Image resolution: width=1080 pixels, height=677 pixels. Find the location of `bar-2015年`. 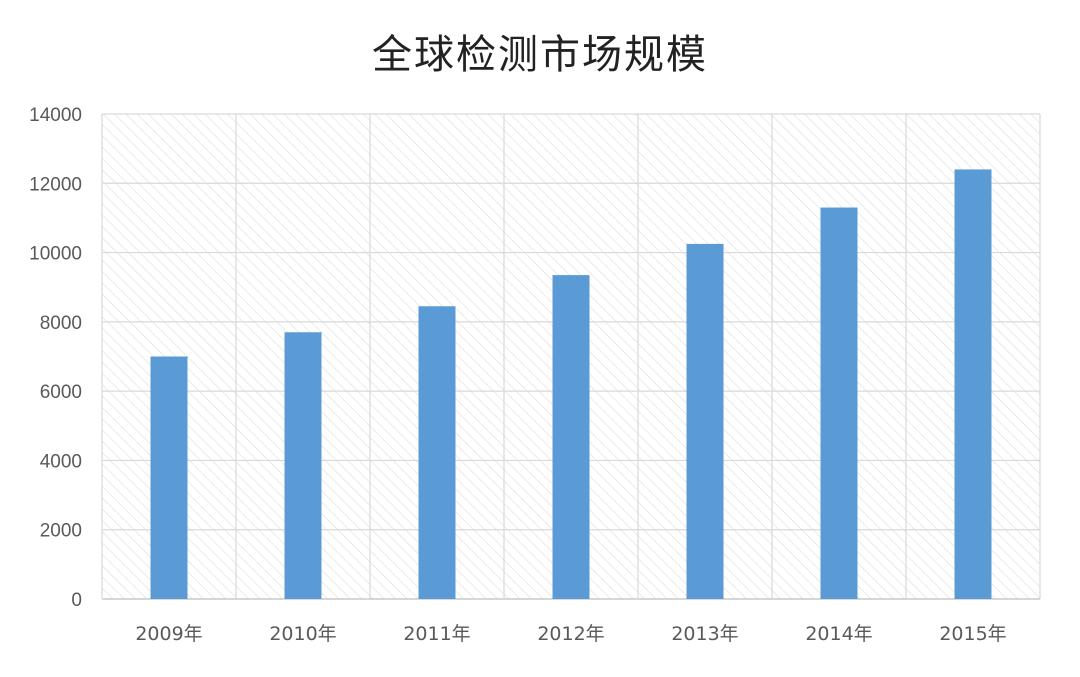

bar-2015年 is located at coordinates (973, 384).